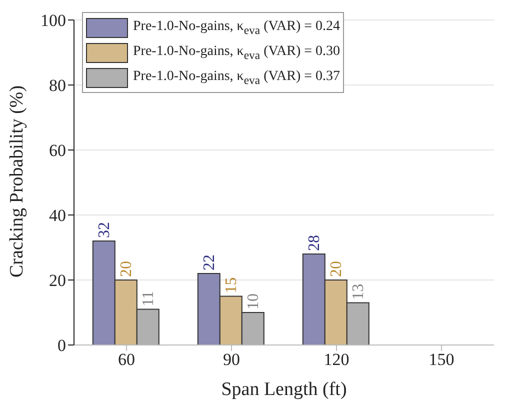 The width and height of the screenshot is (510, 411). Describe the element at coordinates (236, 27) in the screenshot. I see `legend-label: Pre-1.0-No-gains, κ$_{eva}$ (VAR) = 0.24` at that location.